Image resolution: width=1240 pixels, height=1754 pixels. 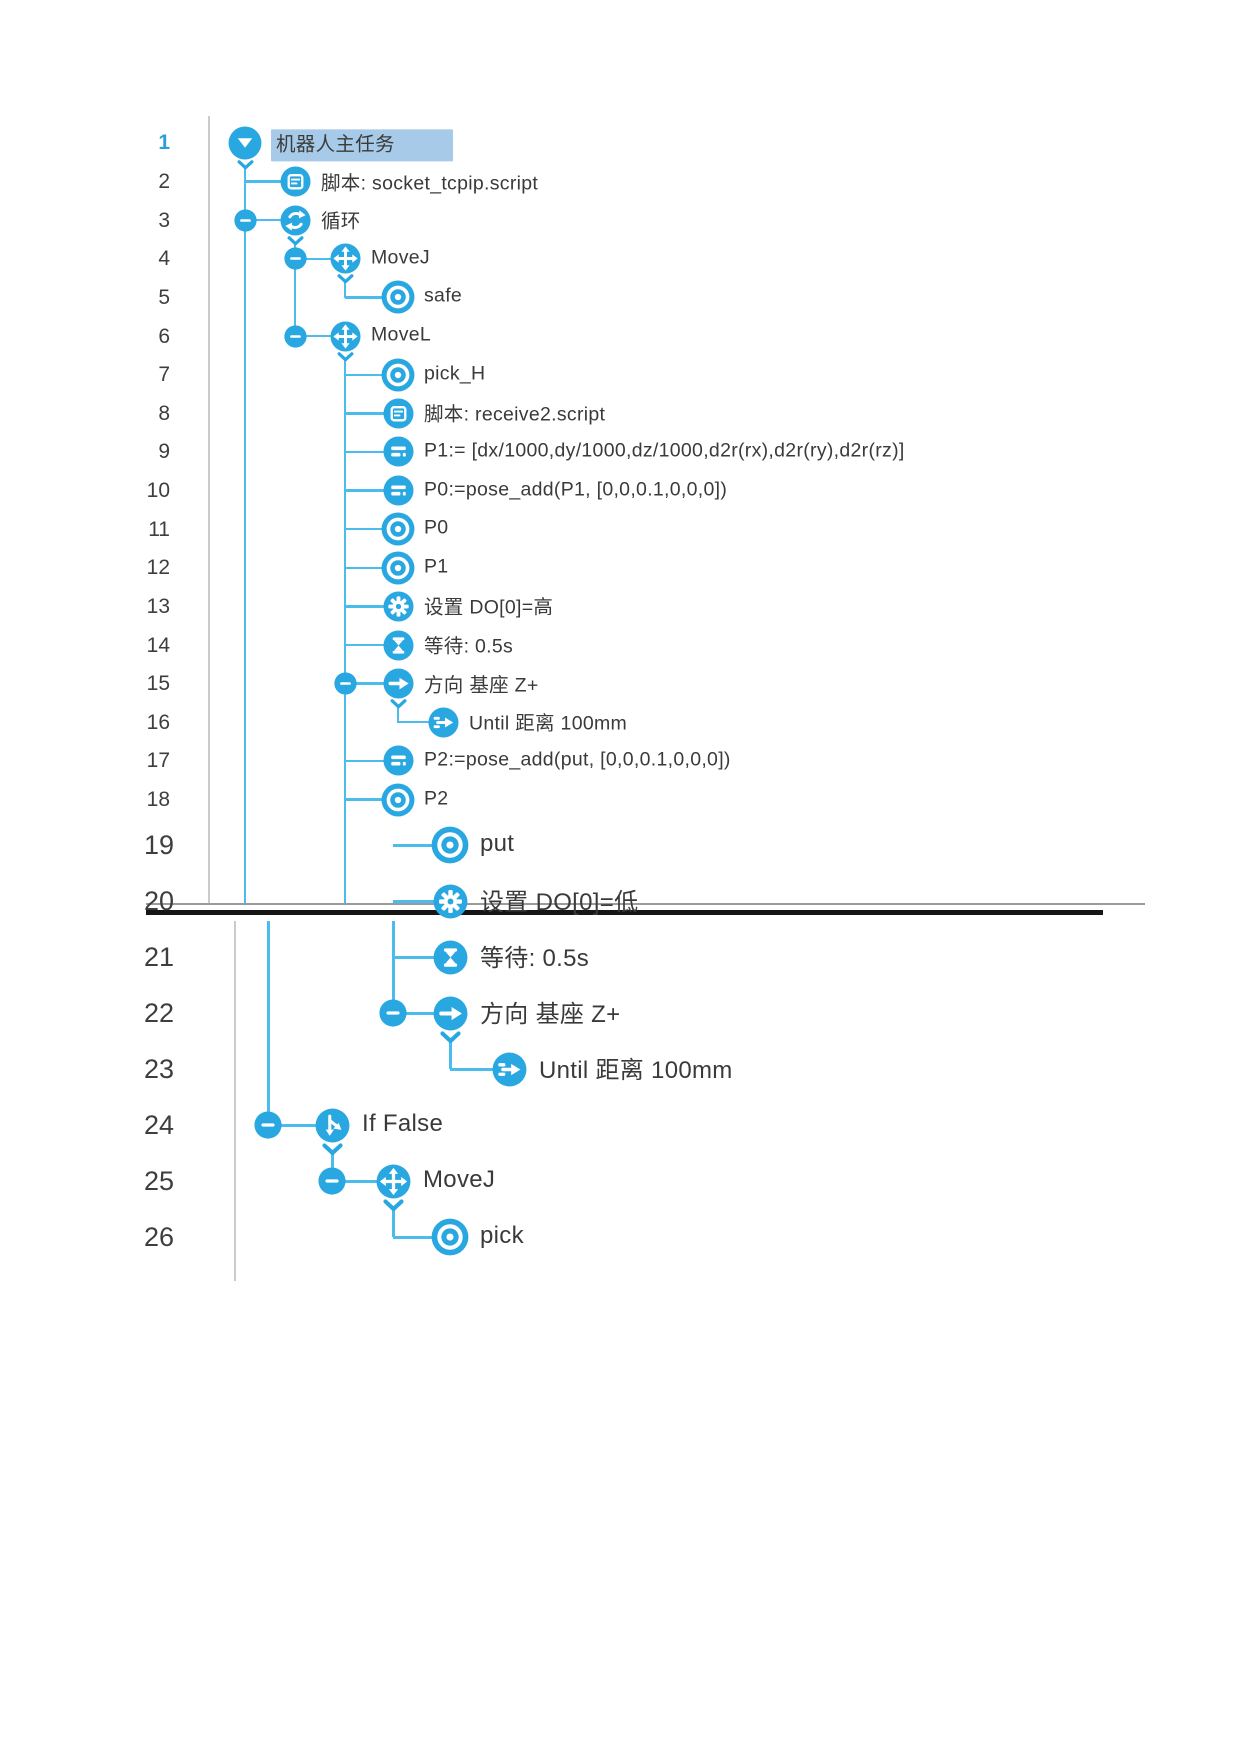 I want to click on node-label: MoveL, so click(x=401, y=335).